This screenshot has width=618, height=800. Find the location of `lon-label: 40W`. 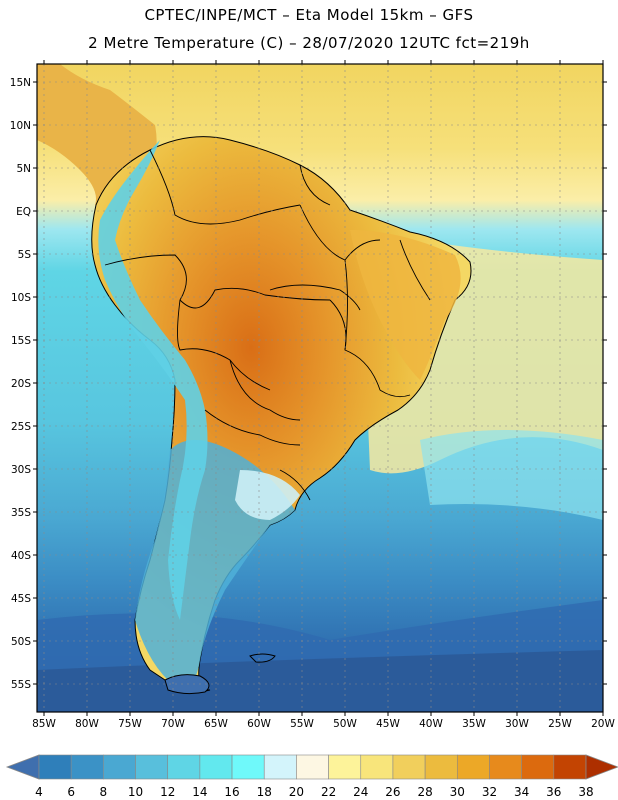

lon-label: 40W is located at coordinates (431, 724).